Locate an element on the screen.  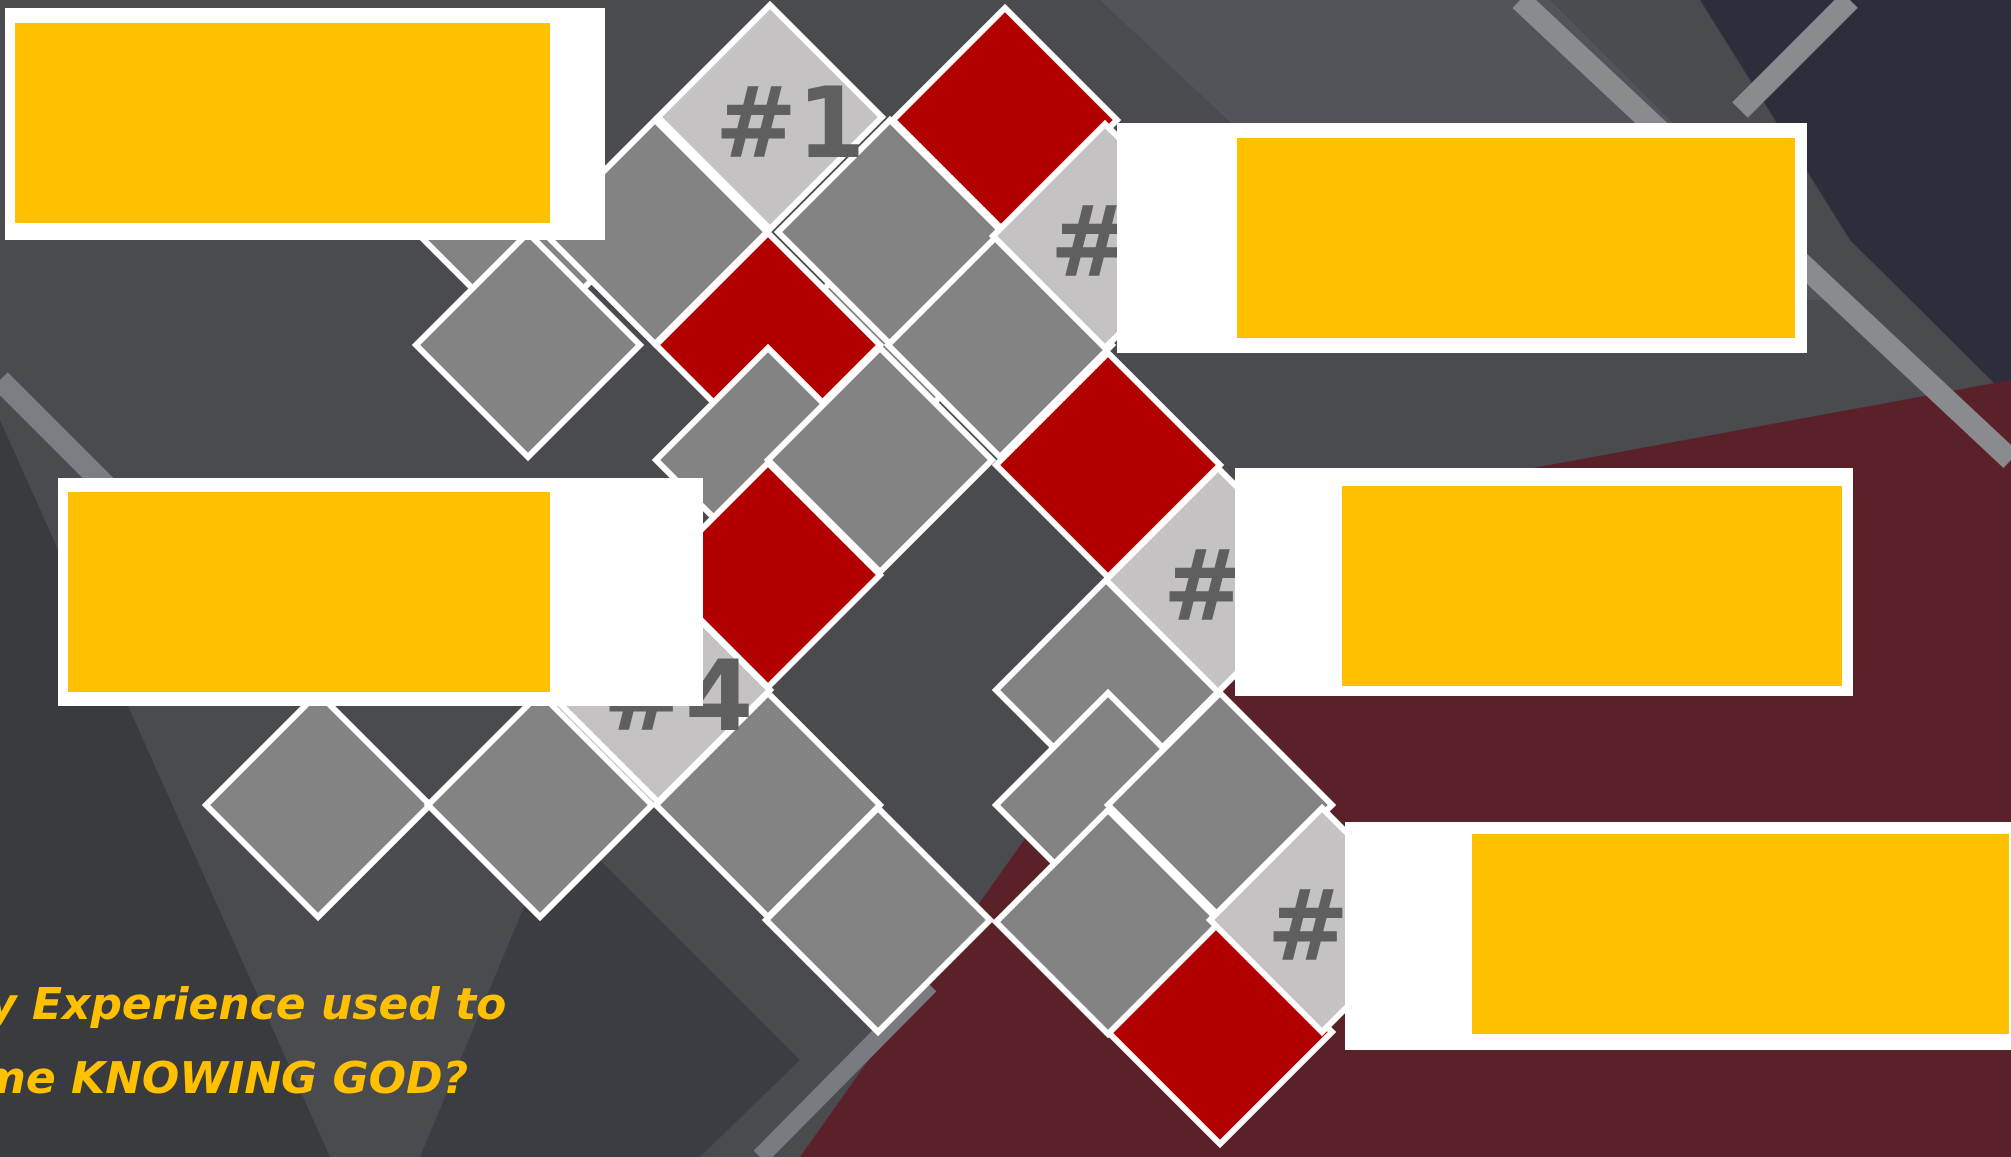
number-label-1: #1 is located at coordinates (790, 124).